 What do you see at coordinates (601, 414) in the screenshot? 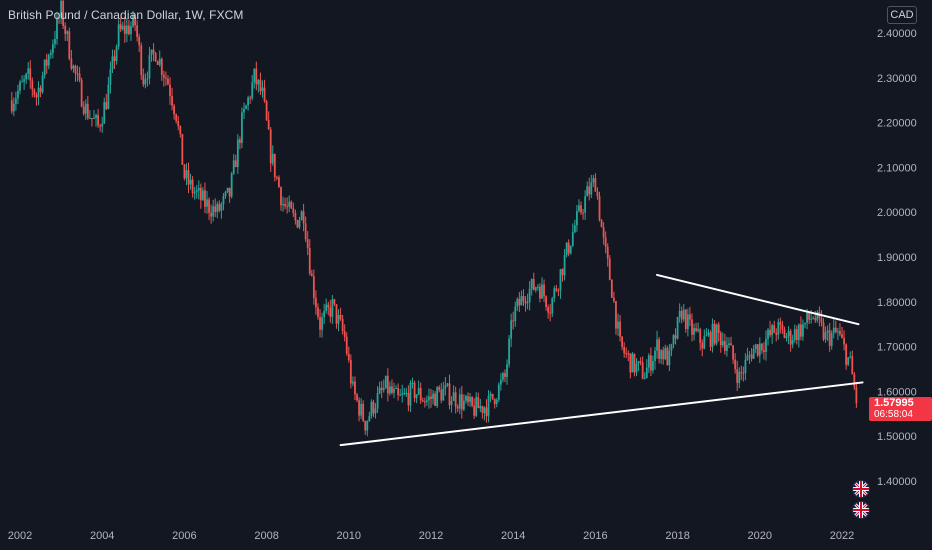
I see `trendline` at bounding box center [601, 414].